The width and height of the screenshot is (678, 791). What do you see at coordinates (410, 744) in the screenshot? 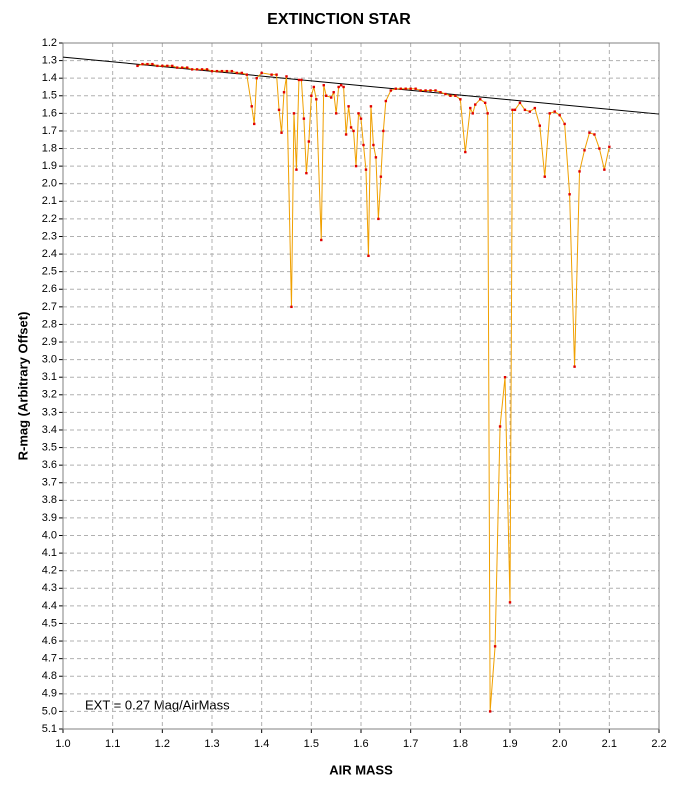
I see `x-tick-label: 1.7` at bounding box center [410, 744].